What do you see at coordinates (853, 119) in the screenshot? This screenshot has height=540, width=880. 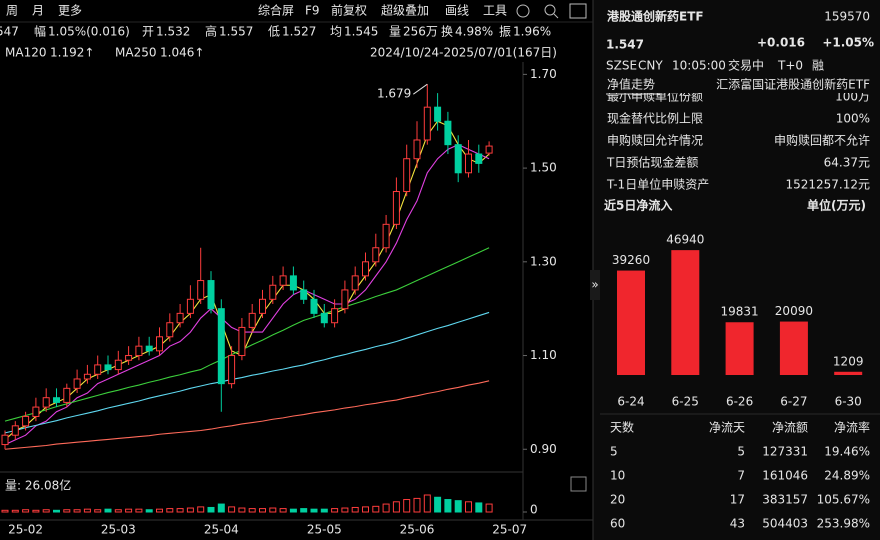 I see `info-value: 100%` at bounding box center [853, 119].